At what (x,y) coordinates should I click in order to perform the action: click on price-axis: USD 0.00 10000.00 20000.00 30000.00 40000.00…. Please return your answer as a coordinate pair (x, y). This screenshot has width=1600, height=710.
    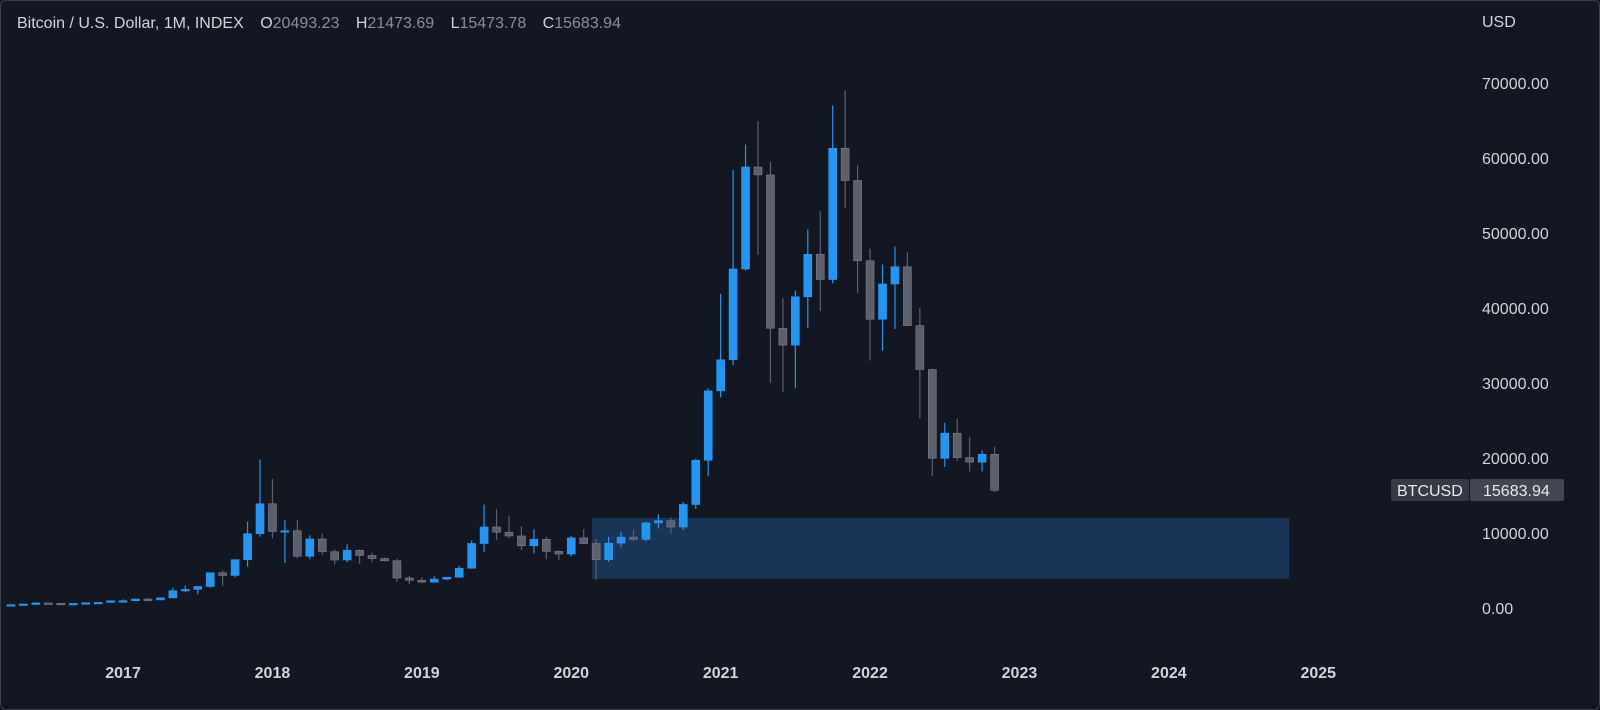
    Looking at the image, I should click on (1515, 316).